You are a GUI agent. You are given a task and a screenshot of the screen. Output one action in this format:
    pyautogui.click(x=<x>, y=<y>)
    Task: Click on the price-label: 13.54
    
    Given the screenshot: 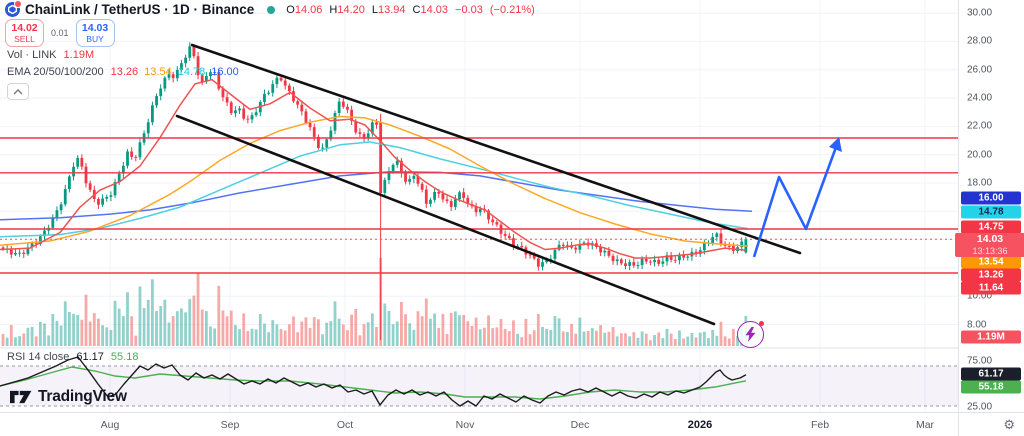 What is the action you would take?
    pyautogui.click(x=991, y=262)
    